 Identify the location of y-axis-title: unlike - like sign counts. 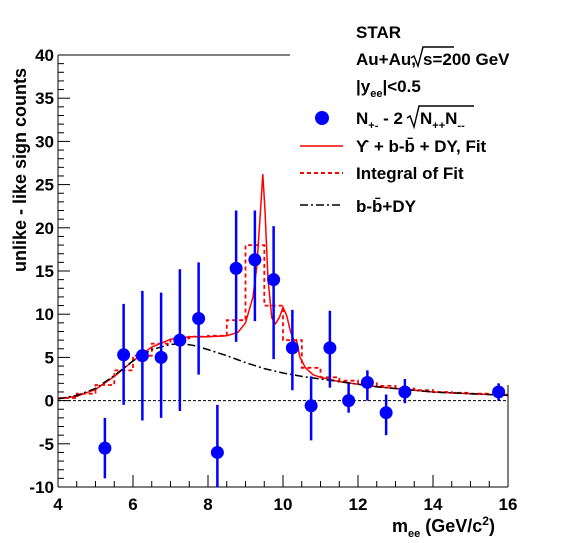
(20, 170).